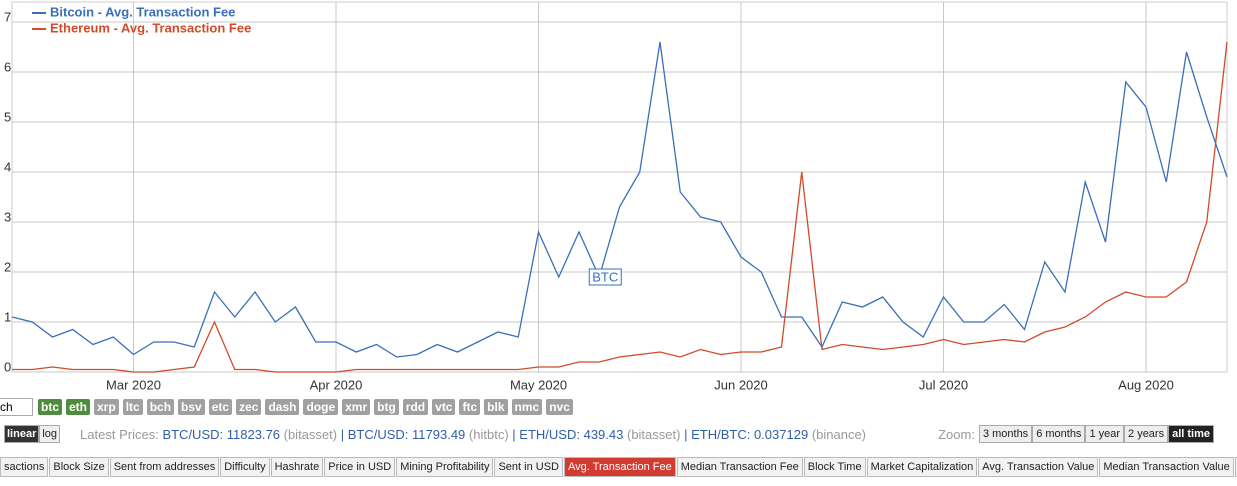 Image resolution: width=1237 pixels, height=486 pixels. I want to click on prices-label: Latest Prices:, so click(119, 434).